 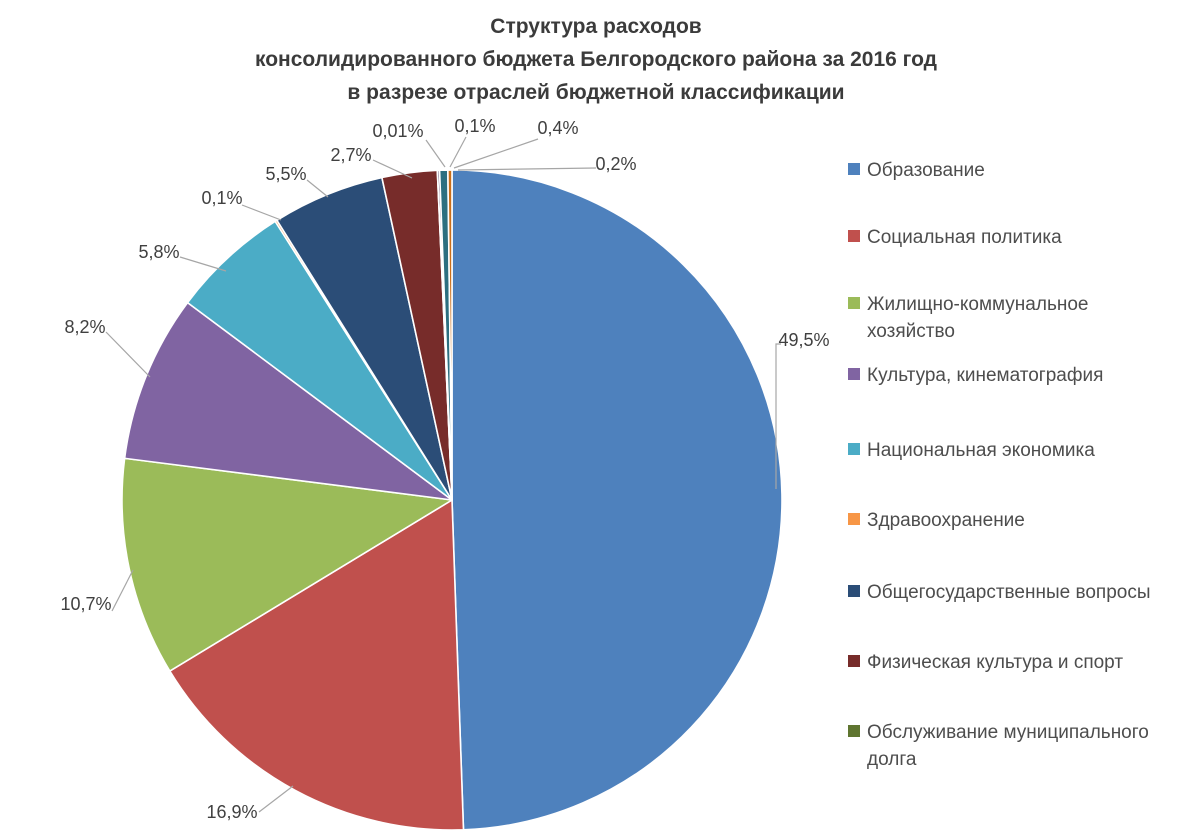 What do you see at coordinates (221, 198) in the screenshot?
I see `slice-label-5: 0,1%` at bounding box center [221, 198].